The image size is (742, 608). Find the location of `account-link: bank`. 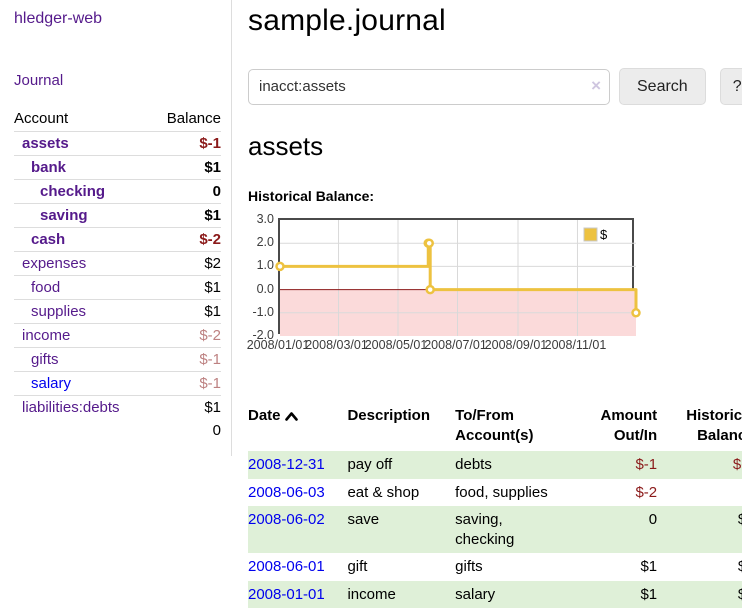

account-link: bank is located at coordinates (48, 167).